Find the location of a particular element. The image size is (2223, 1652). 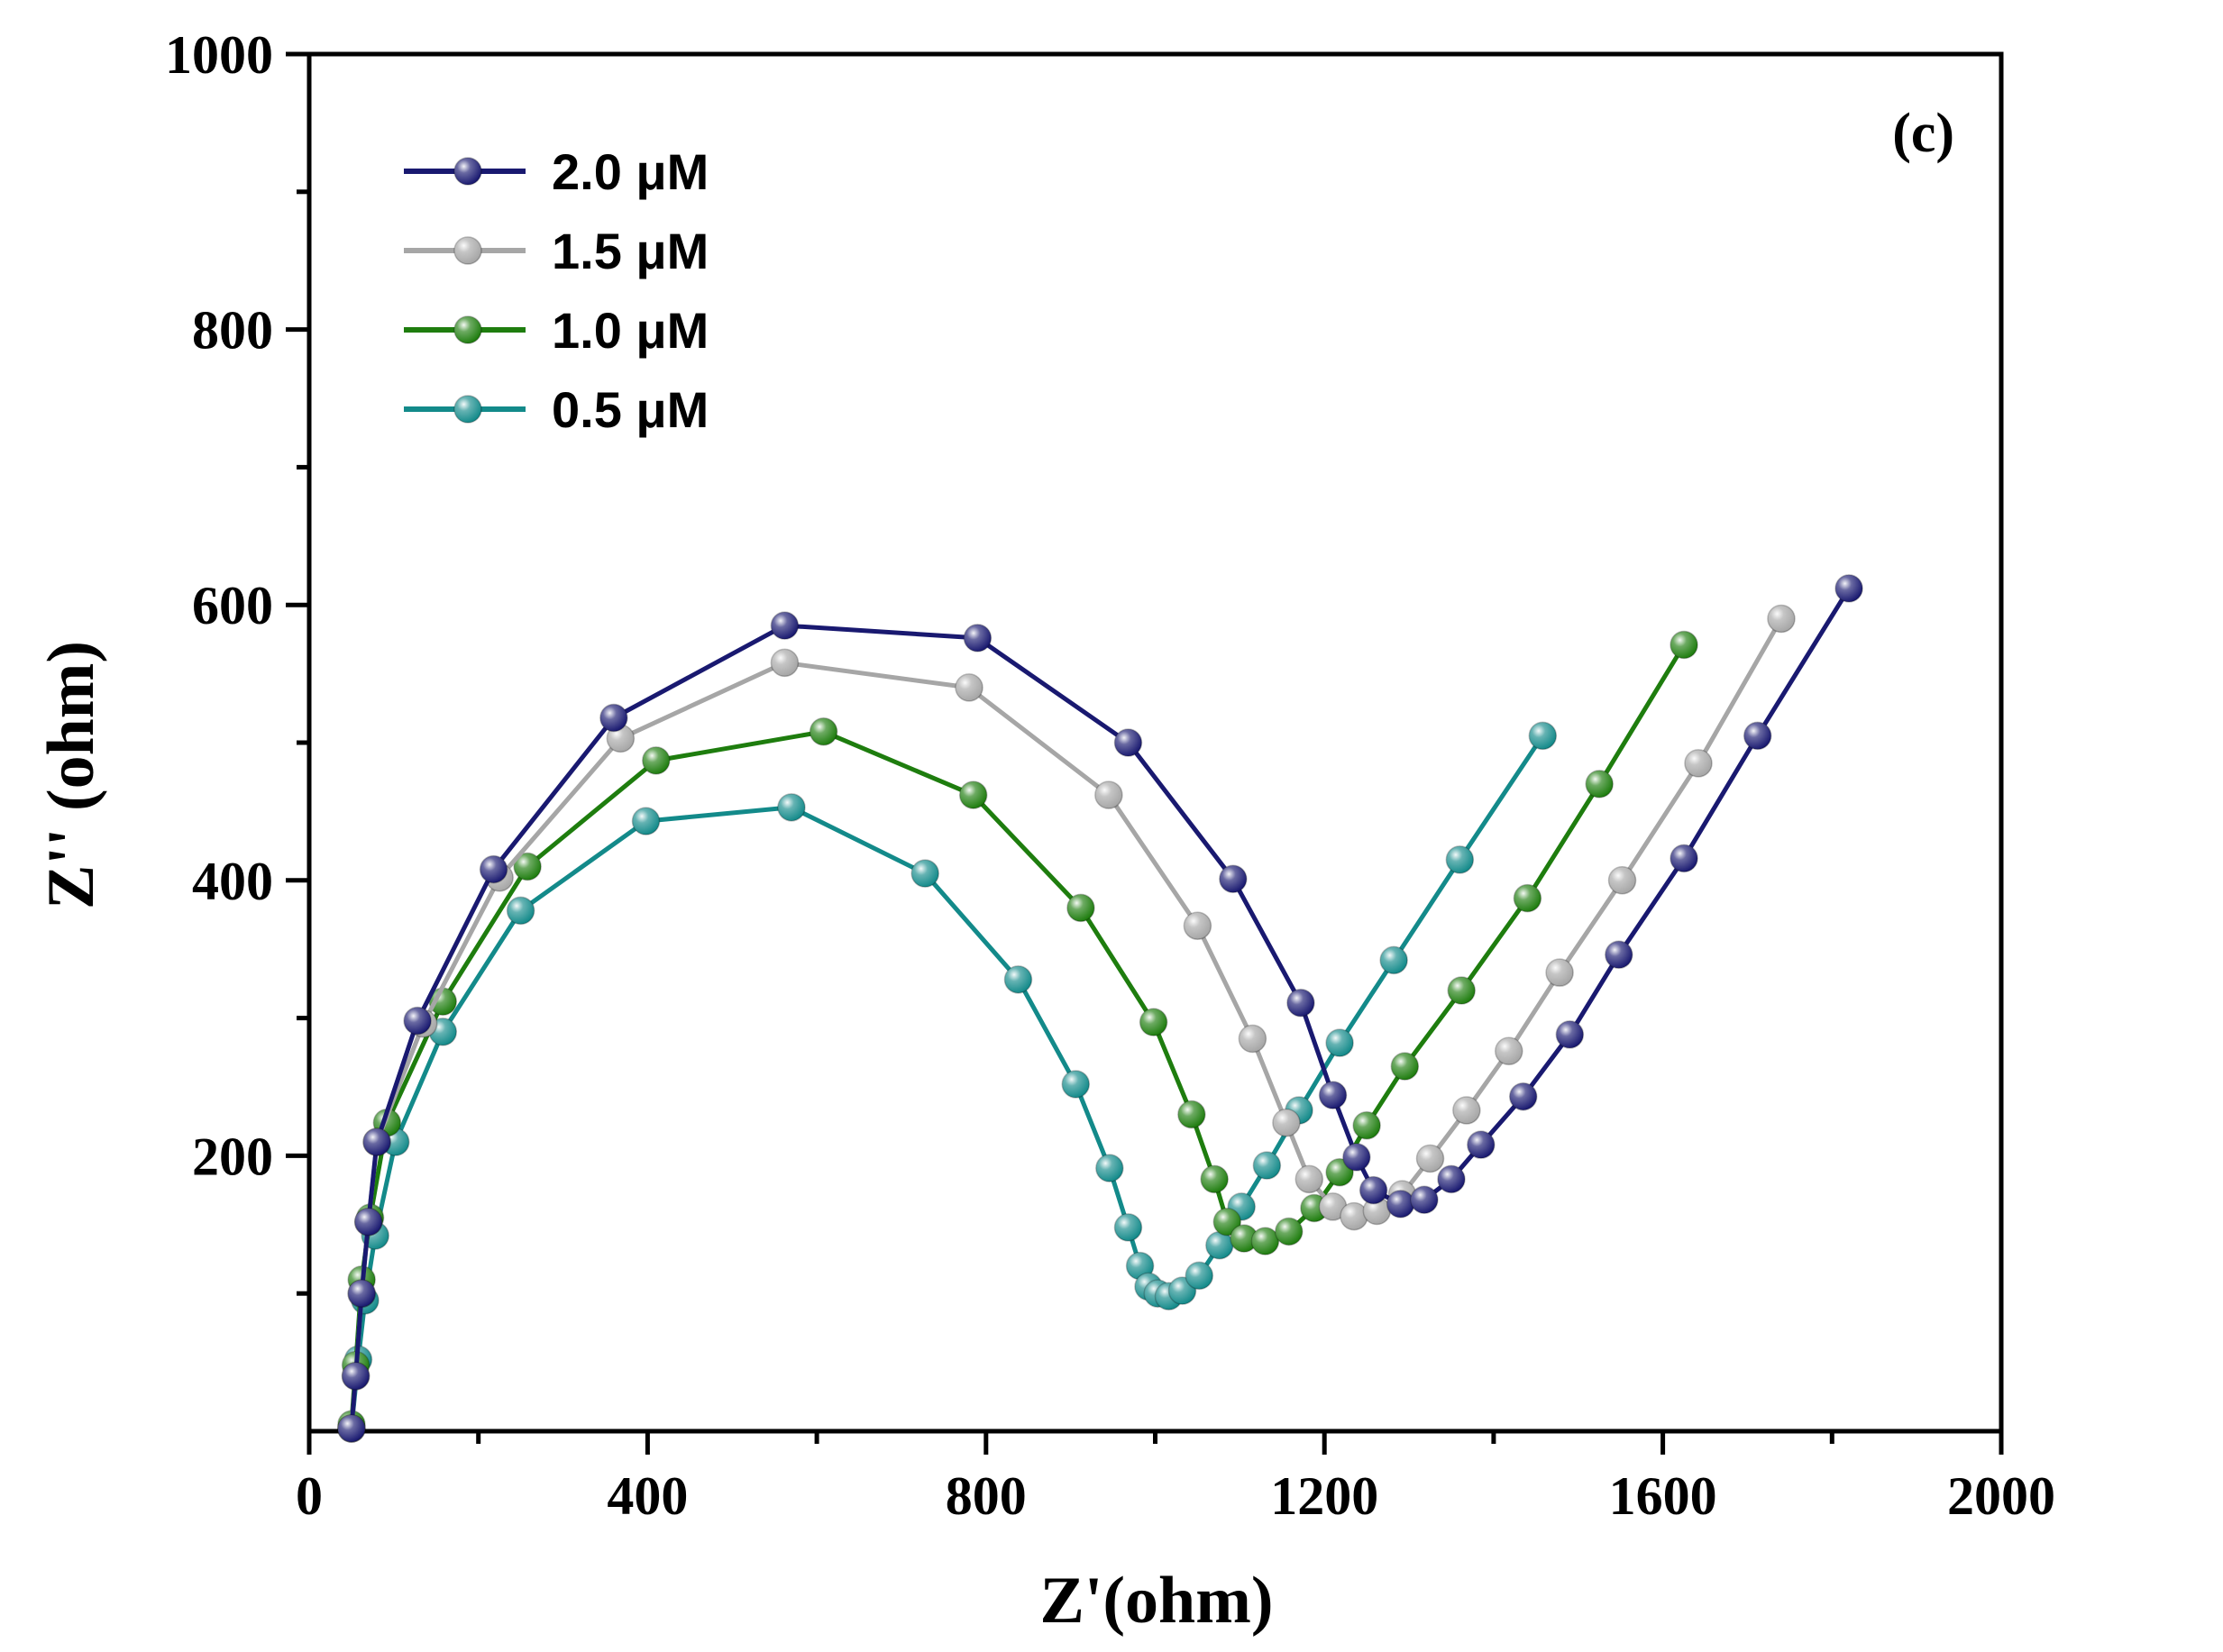

legend: 2.0 μM 1.5 μM 1.0 μM 0.5 μM is located at coordinates (556, 291).